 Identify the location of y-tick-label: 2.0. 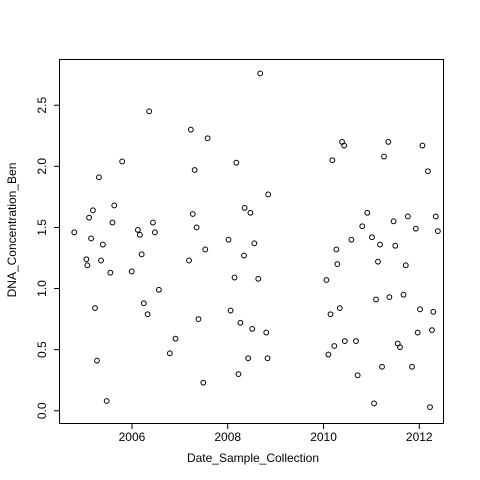
(42, 166).